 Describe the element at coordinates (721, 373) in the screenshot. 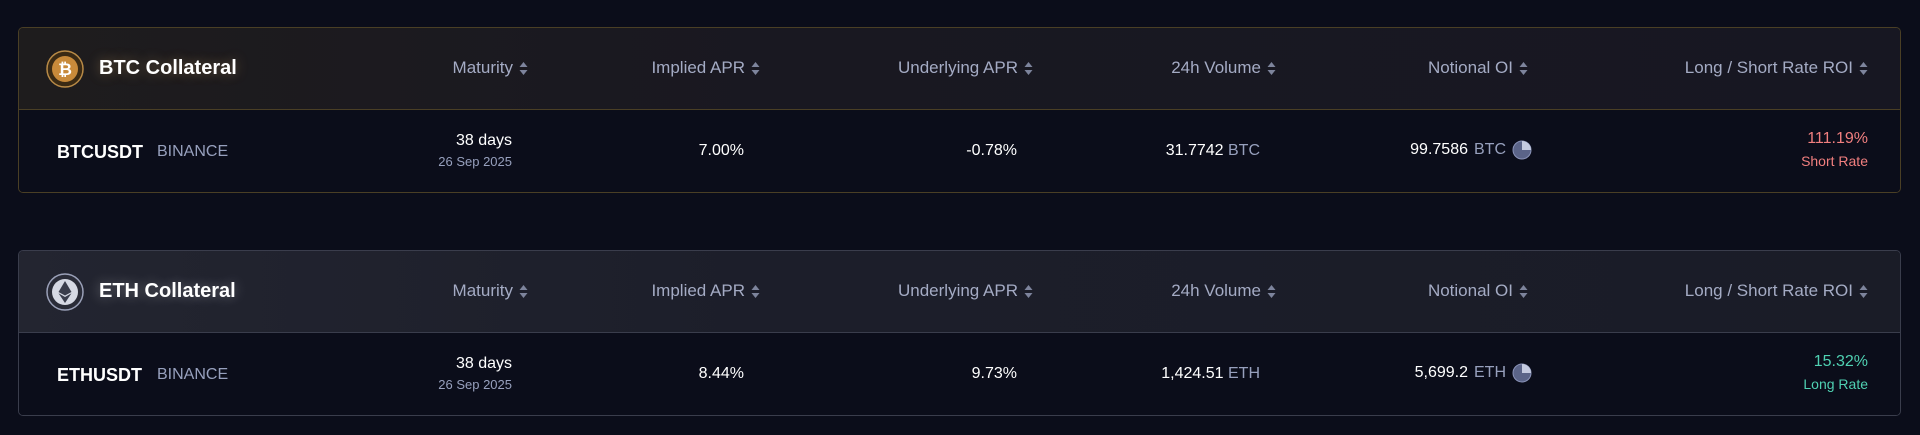

I see `implied-apr-value: 8.44%` at that location.